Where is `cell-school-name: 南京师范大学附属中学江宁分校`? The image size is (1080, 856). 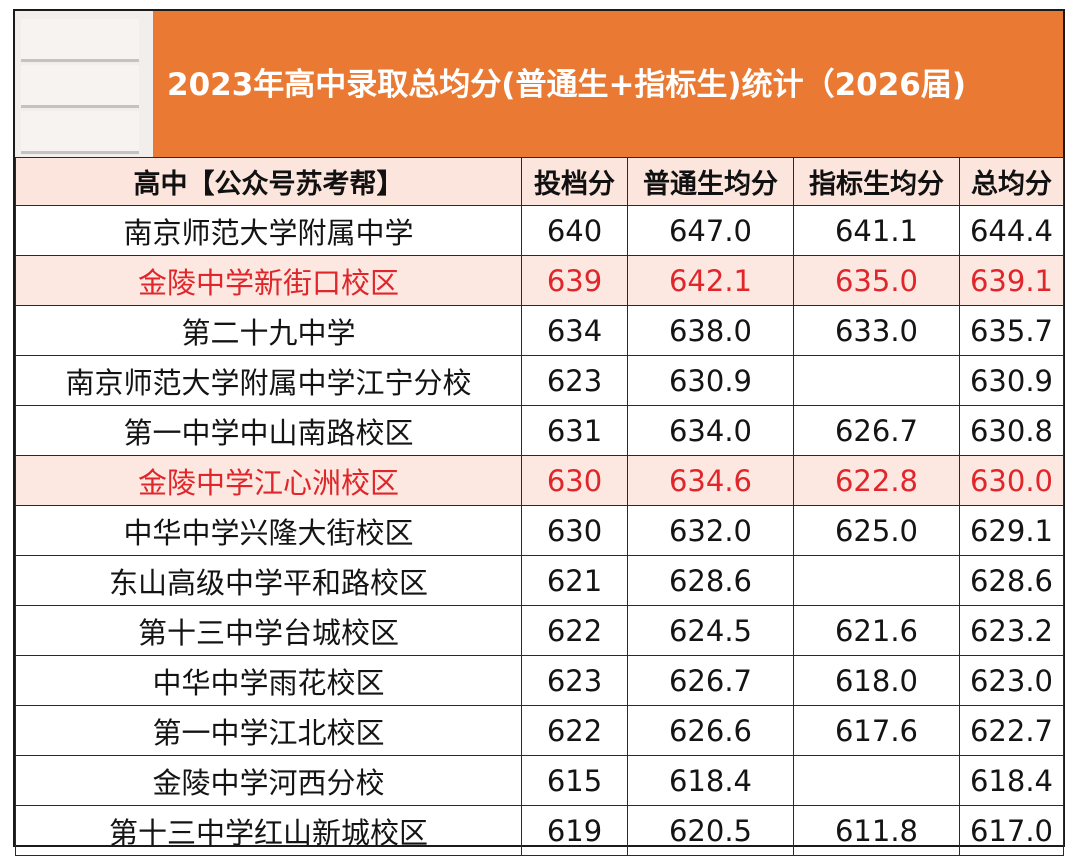 cell-school-name: 南京师范大学附属中学江宁分校 is located at coordinates (268, 380).